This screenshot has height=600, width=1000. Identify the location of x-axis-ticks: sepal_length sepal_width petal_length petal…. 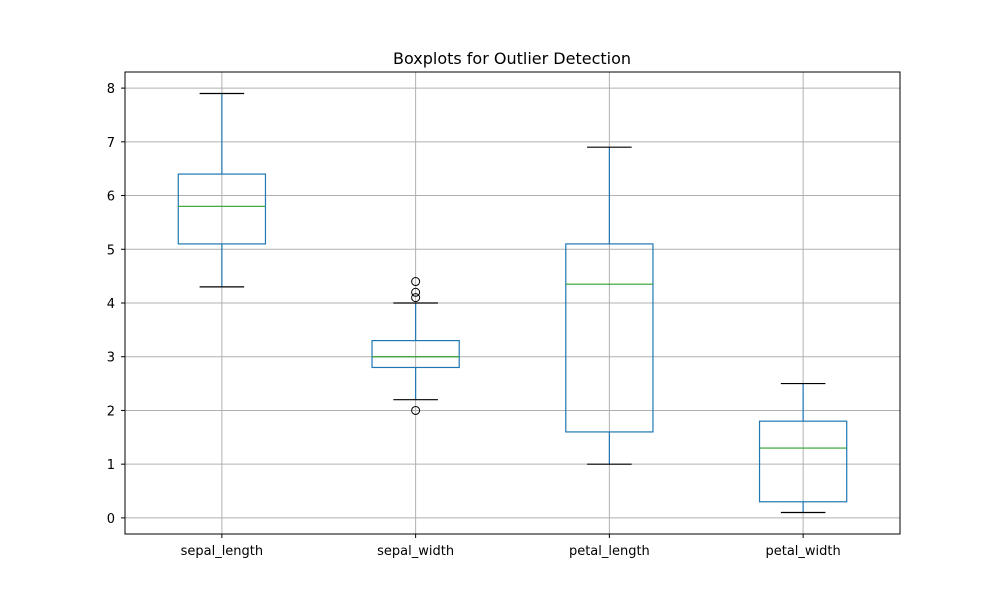
(511, 546).